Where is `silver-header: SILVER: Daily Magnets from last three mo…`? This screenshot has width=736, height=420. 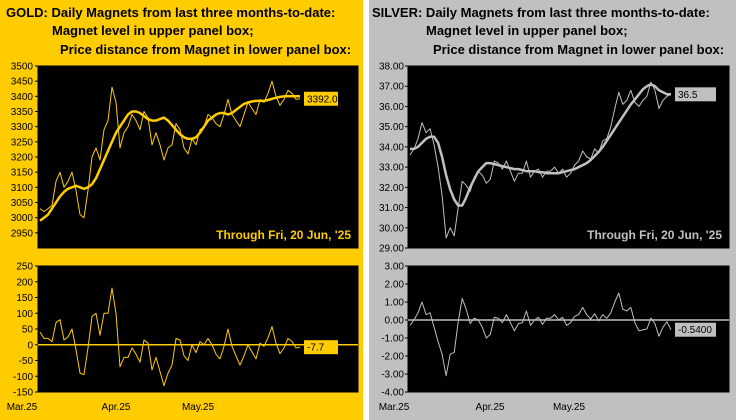
silver-header: SILVER: Daily Magnets from last three mo… is located at coordinates (552, 31).